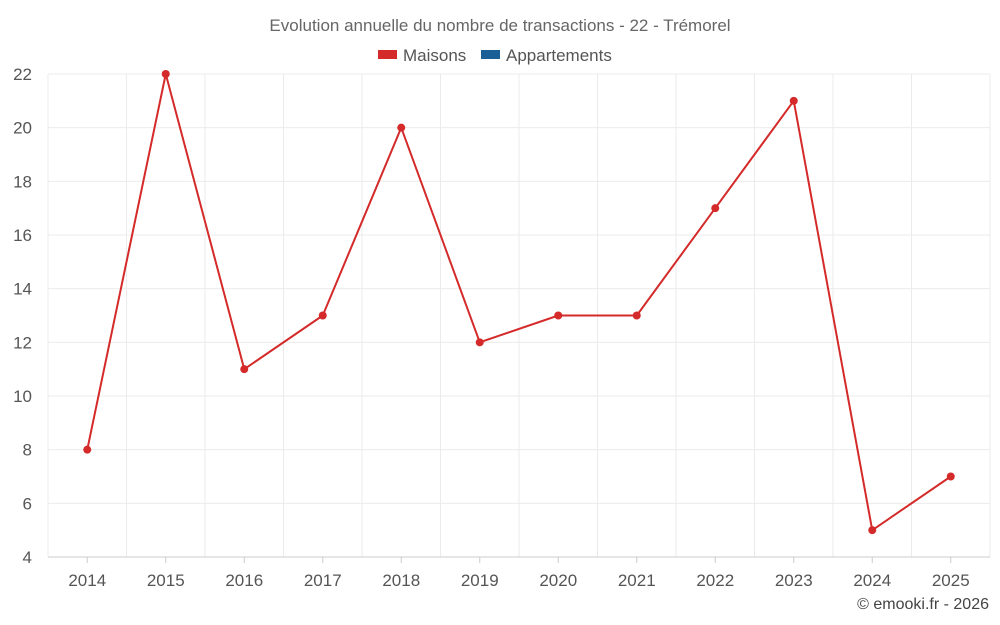 This screenshot has height=625, width=1000. I want to click on x-tick-label-2019: 2019, so click(480, 580).